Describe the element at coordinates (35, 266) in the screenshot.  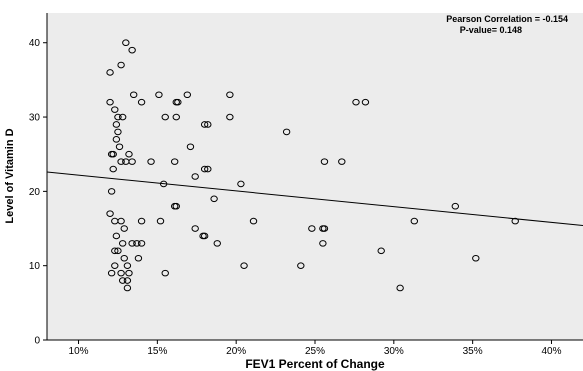
I see `y-tick-label: 10` at that location.